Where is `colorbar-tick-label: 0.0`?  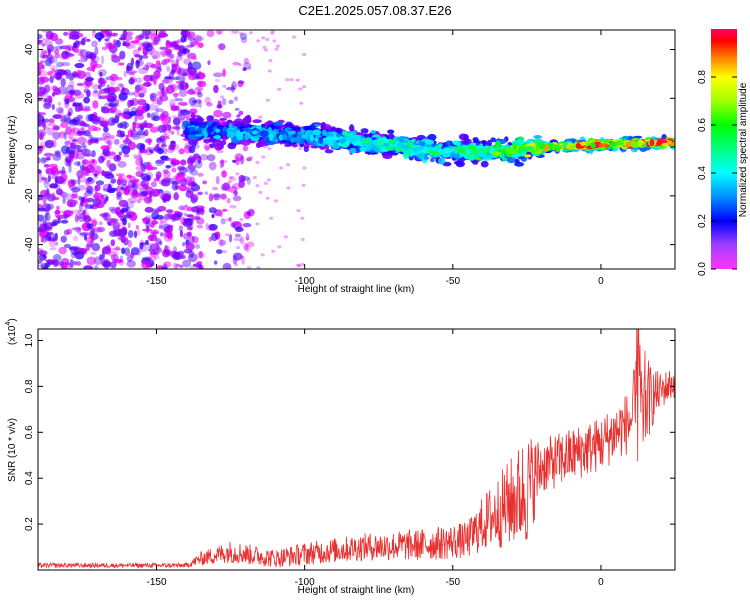 colorbar-tick-label: 0.0 is located at coordinates (702, 269).